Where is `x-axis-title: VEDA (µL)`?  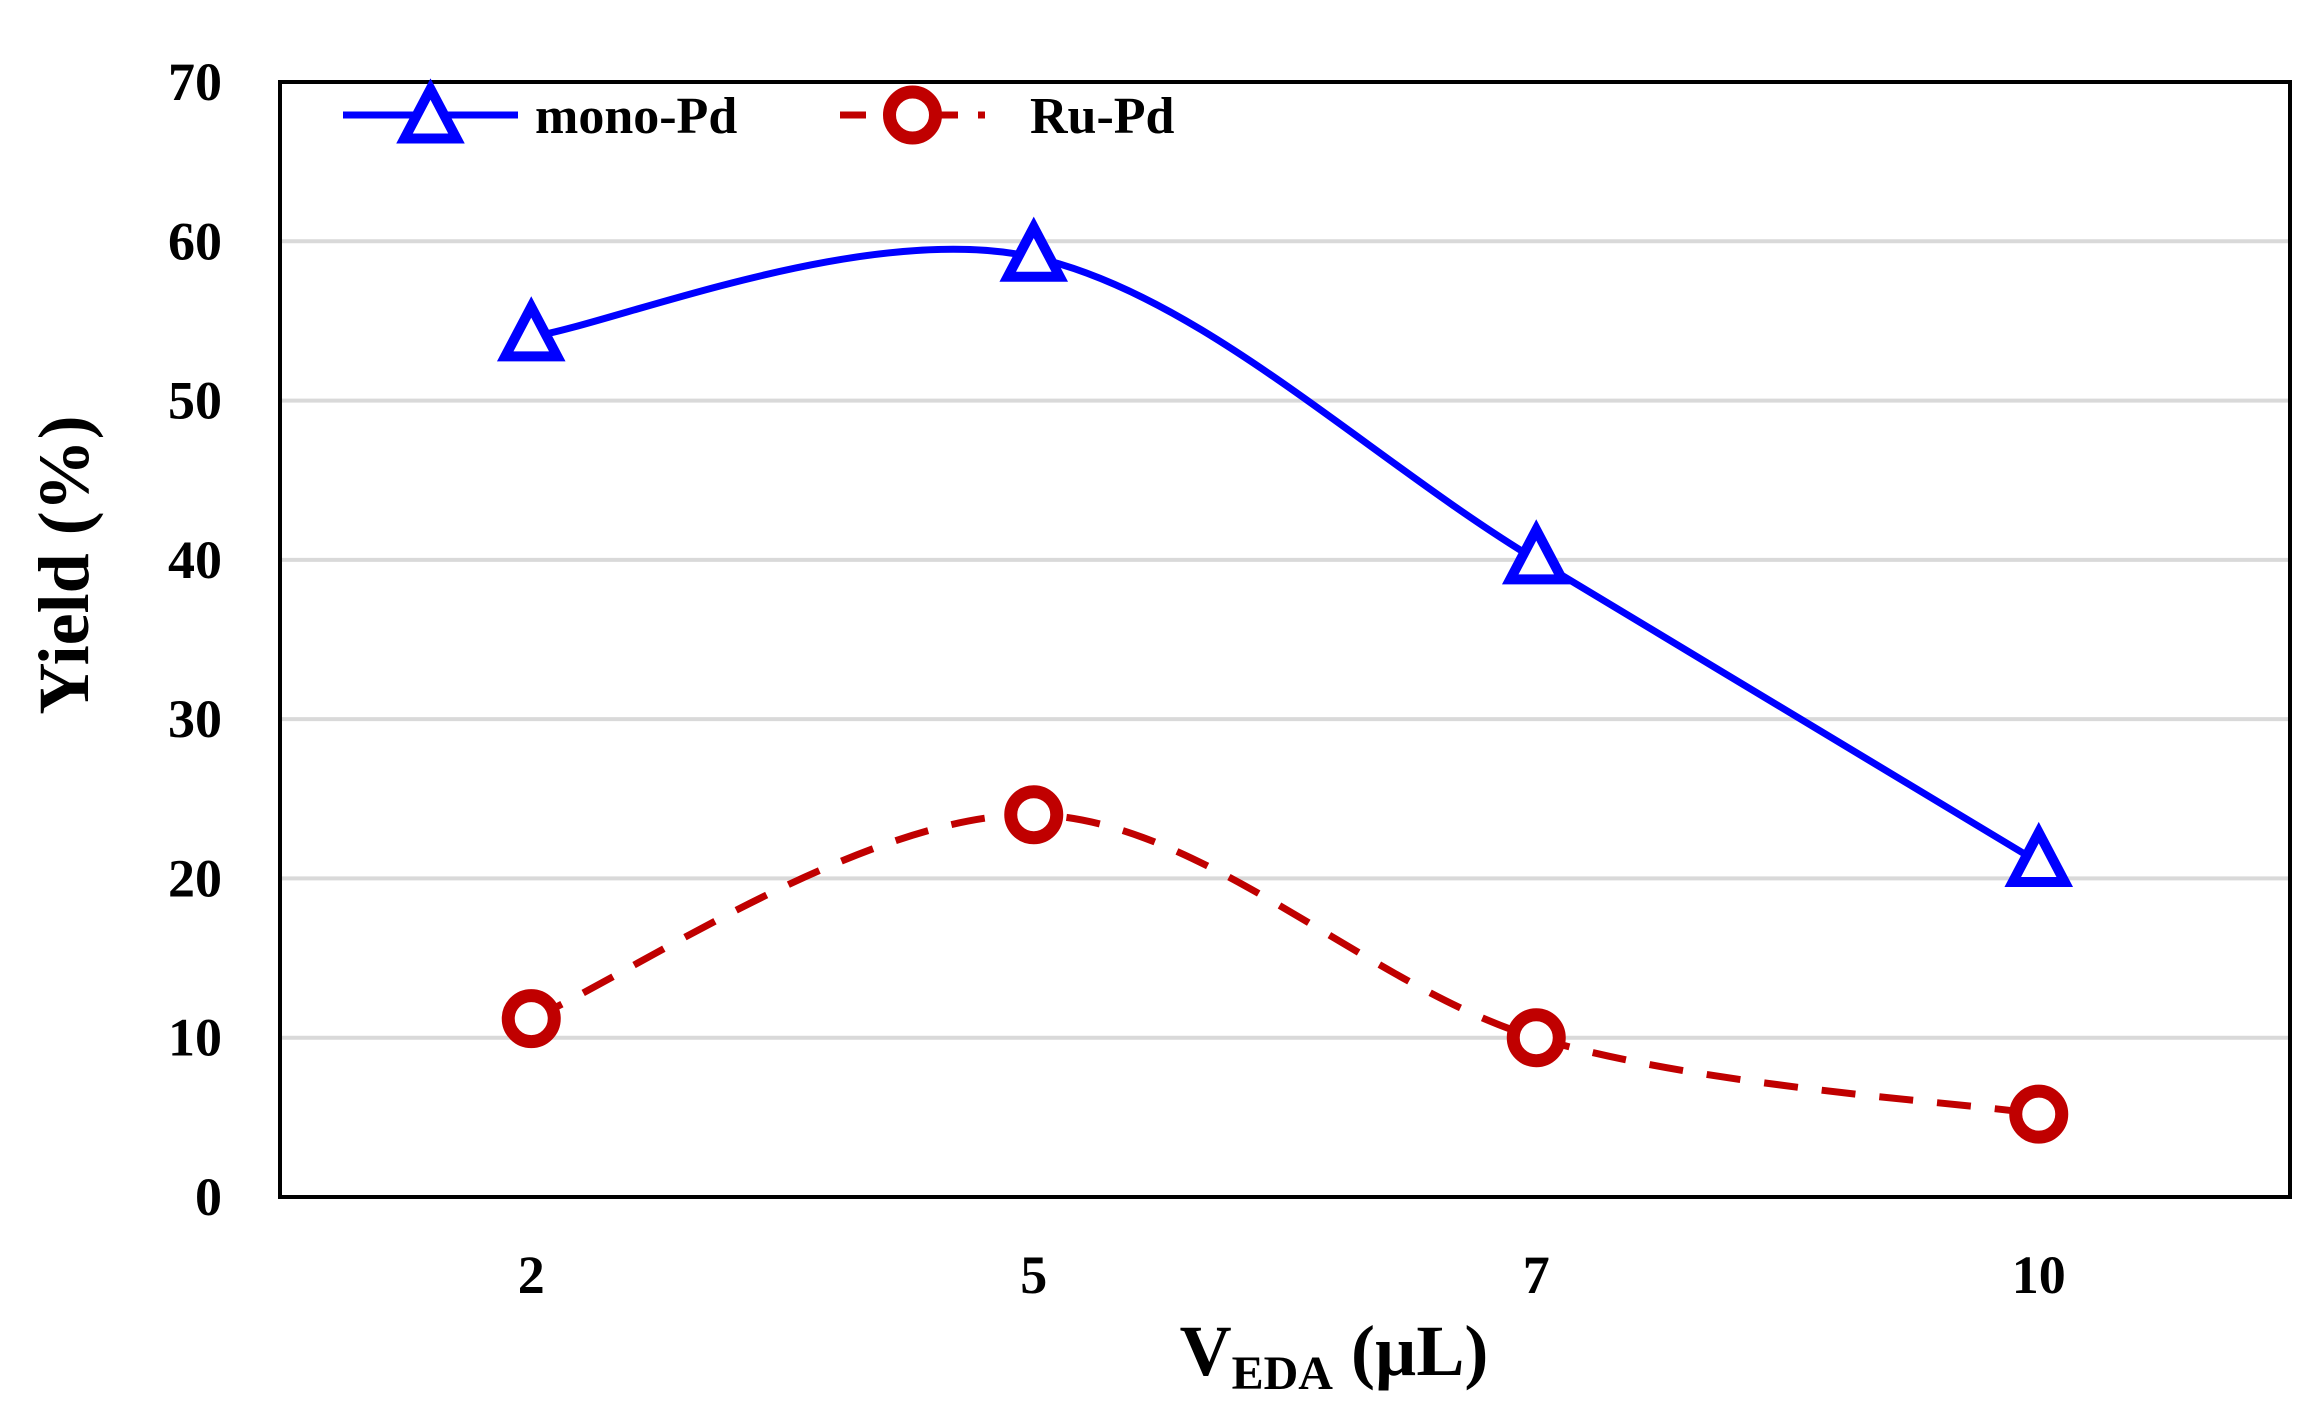
x-axis-title: VEDA (µL) is located at coordinates (1334, 1355).